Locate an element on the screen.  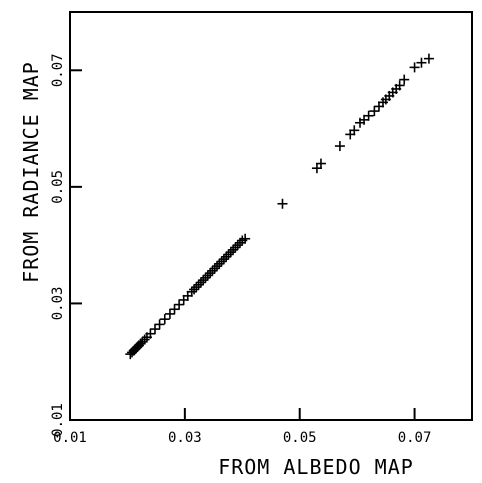
y-axis-ticks: 0.01 0.03 0.05 0.07 is located at coordinates (66, 245).